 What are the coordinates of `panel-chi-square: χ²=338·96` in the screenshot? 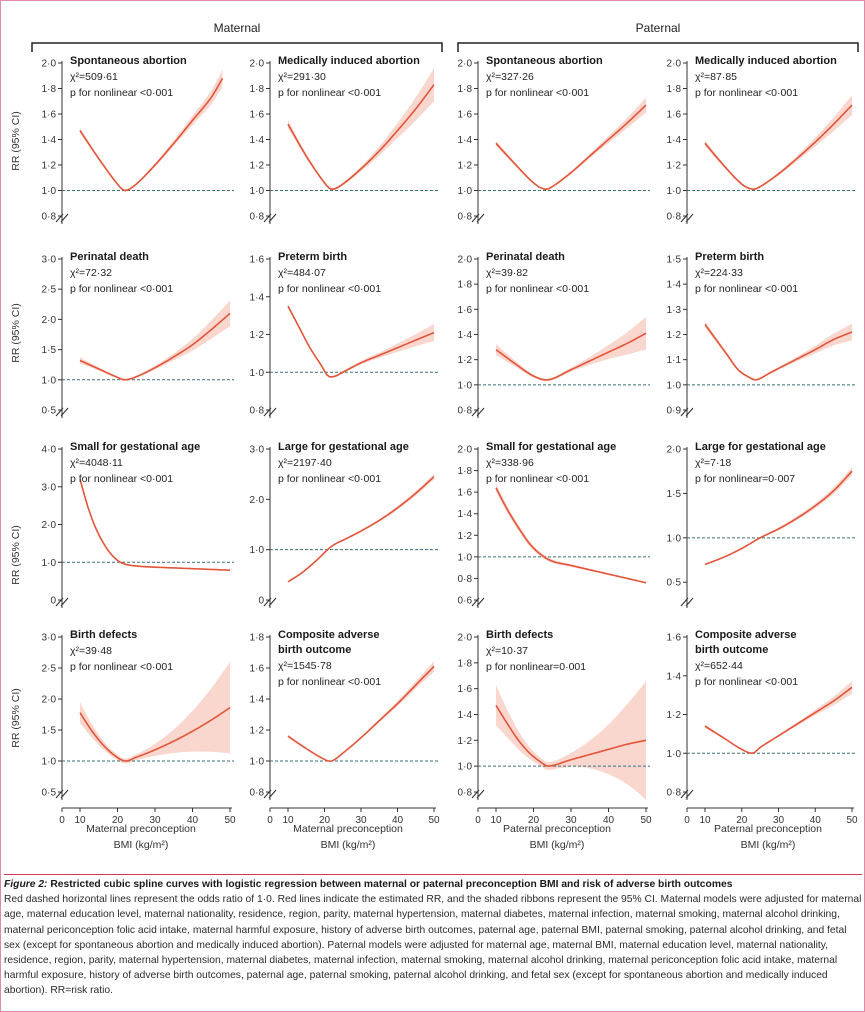 It's located at (510, 463).